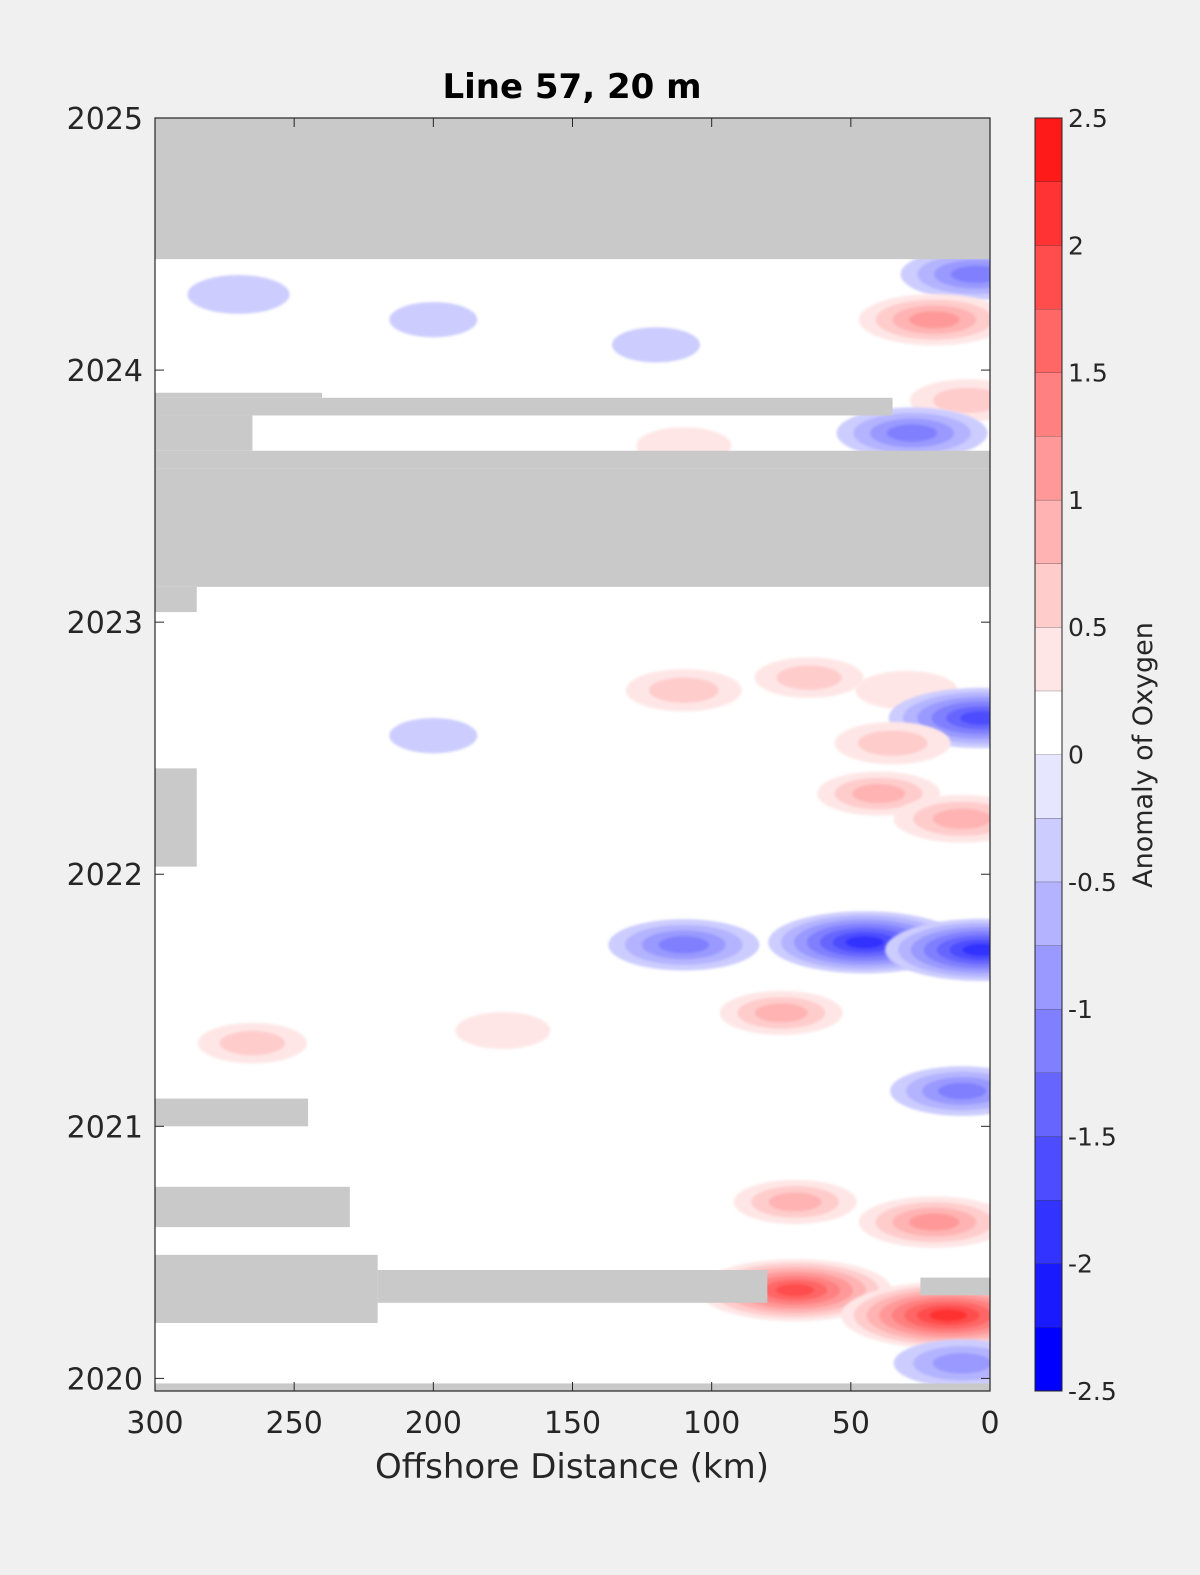 This screenshot has width=1200, height=1575. Describe the element at coordinates (1076, 755) in the screenshot. I see `colorbar-tick-label: 0` at that location.